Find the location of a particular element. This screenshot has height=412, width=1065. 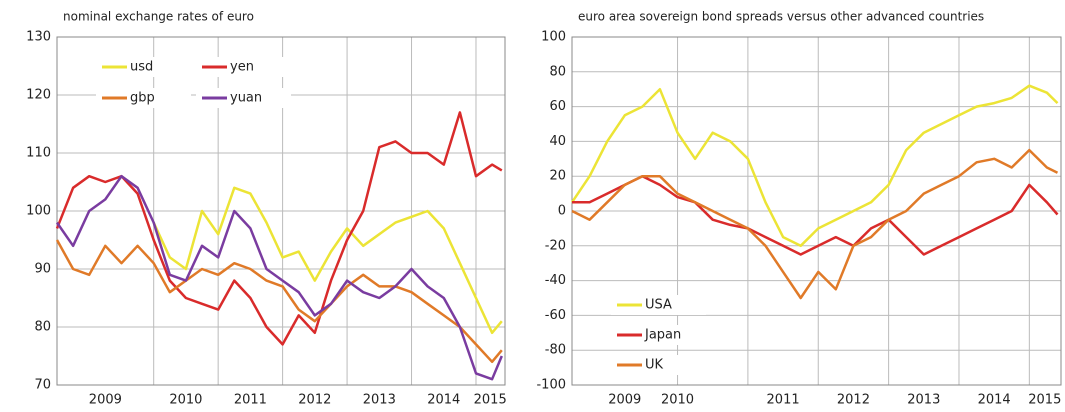

legend-label: yuan is located at coordinates (246, 98).